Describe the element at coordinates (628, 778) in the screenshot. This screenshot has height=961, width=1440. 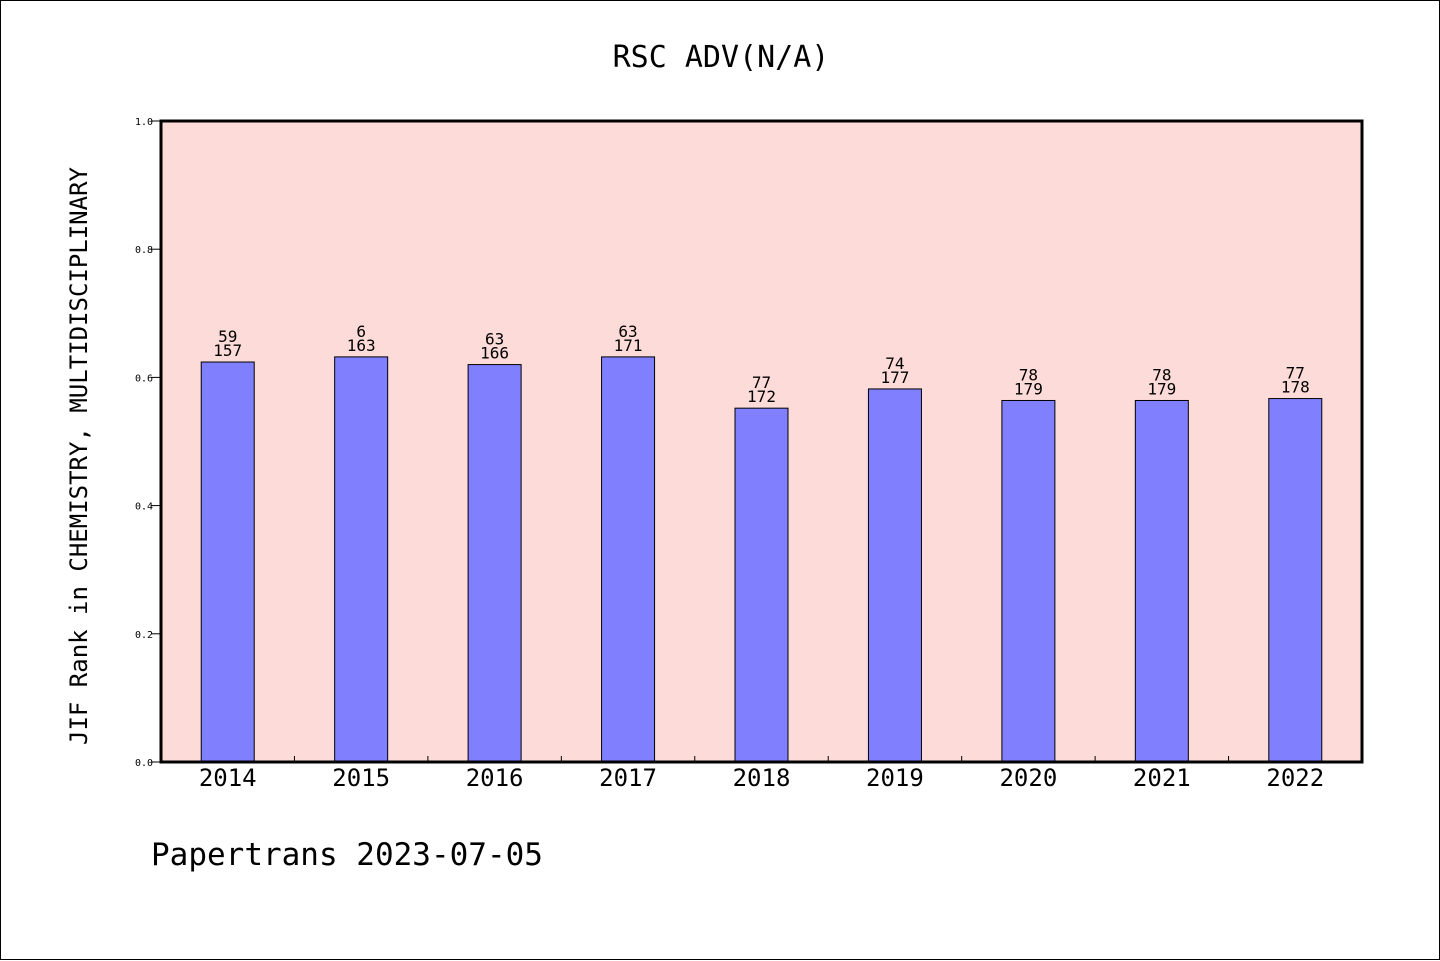
I see `x-tick-label-2017: 2017` at that location.